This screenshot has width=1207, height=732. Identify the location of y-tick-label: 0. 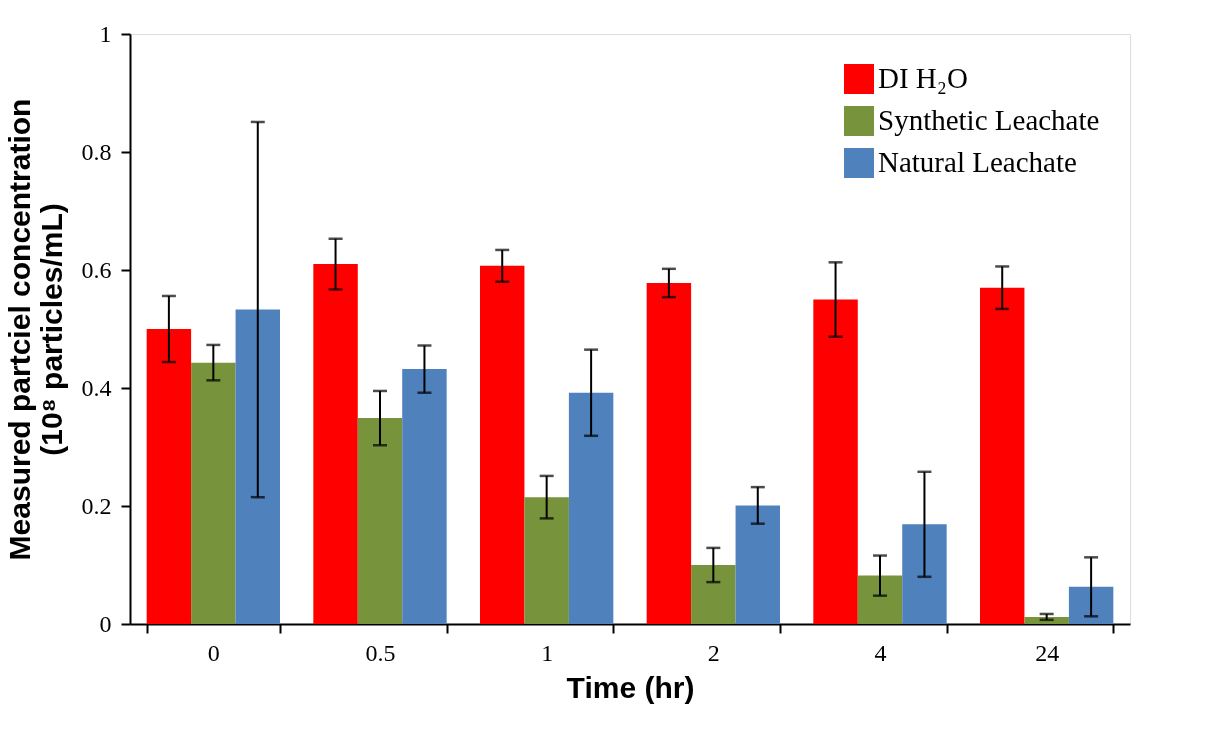
(105, 623).